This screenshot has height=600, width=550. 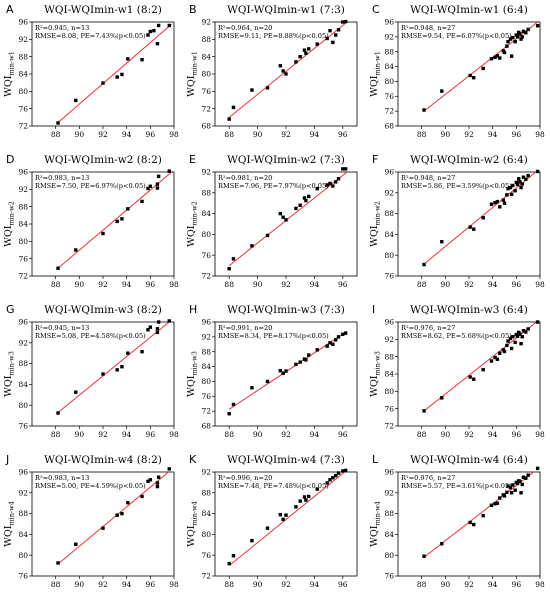 I want to click on y-axis-label-sub: min-w1, so click(x=195, y=63).